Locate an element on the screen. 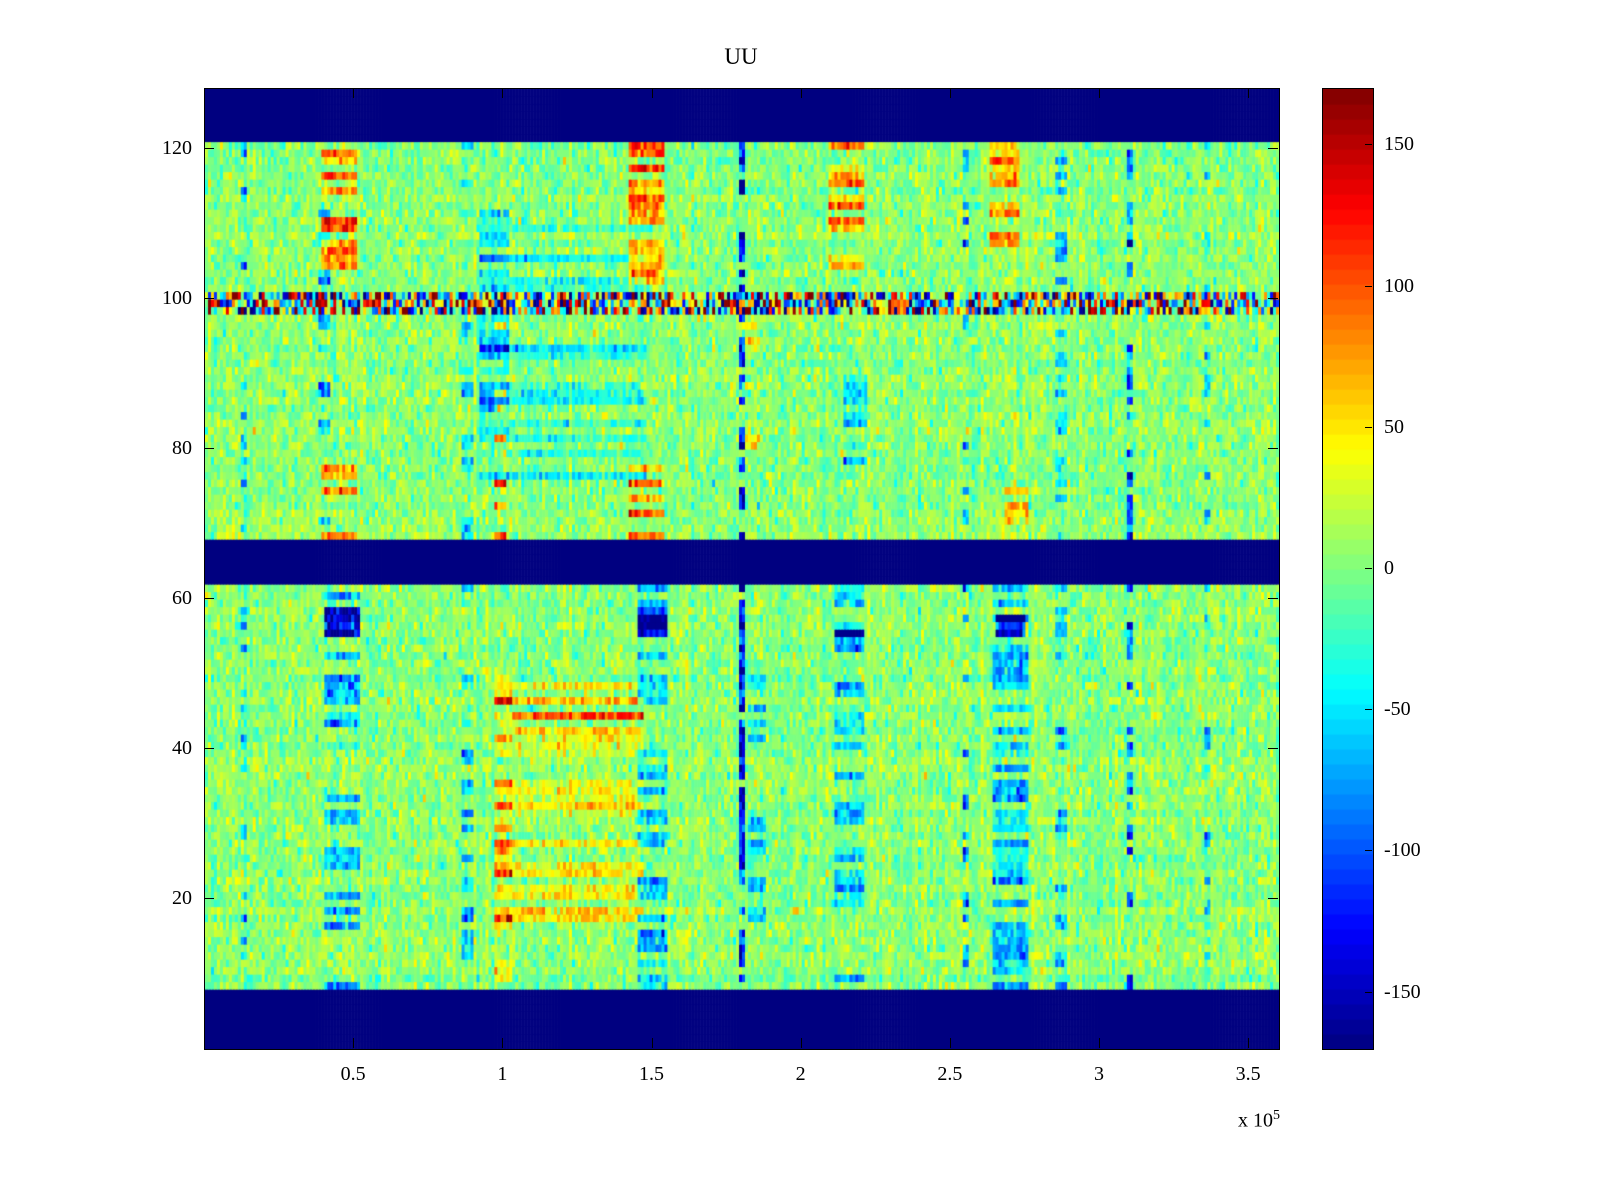 The height and width of the screenshot is (1200, 1600). x-tick-label: 0.5 is located at coordinates (353, 1074).